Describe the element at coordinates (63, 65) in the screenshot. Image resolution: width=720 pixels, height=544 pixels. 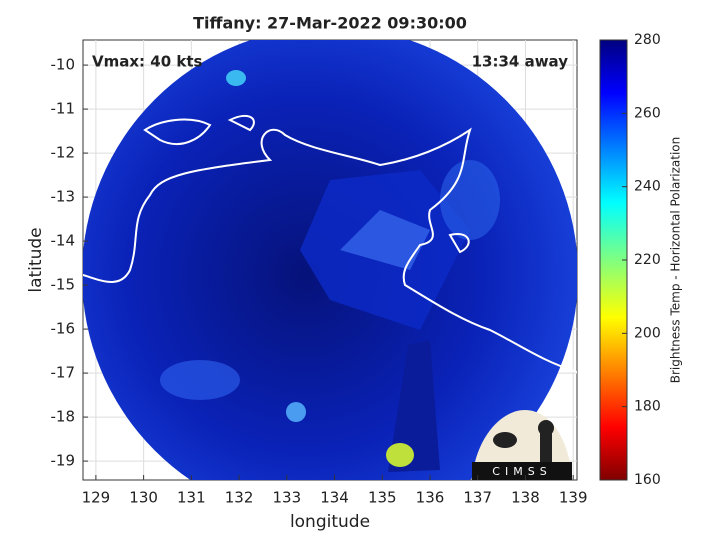
I see `y-tick-label: -10` at that location.